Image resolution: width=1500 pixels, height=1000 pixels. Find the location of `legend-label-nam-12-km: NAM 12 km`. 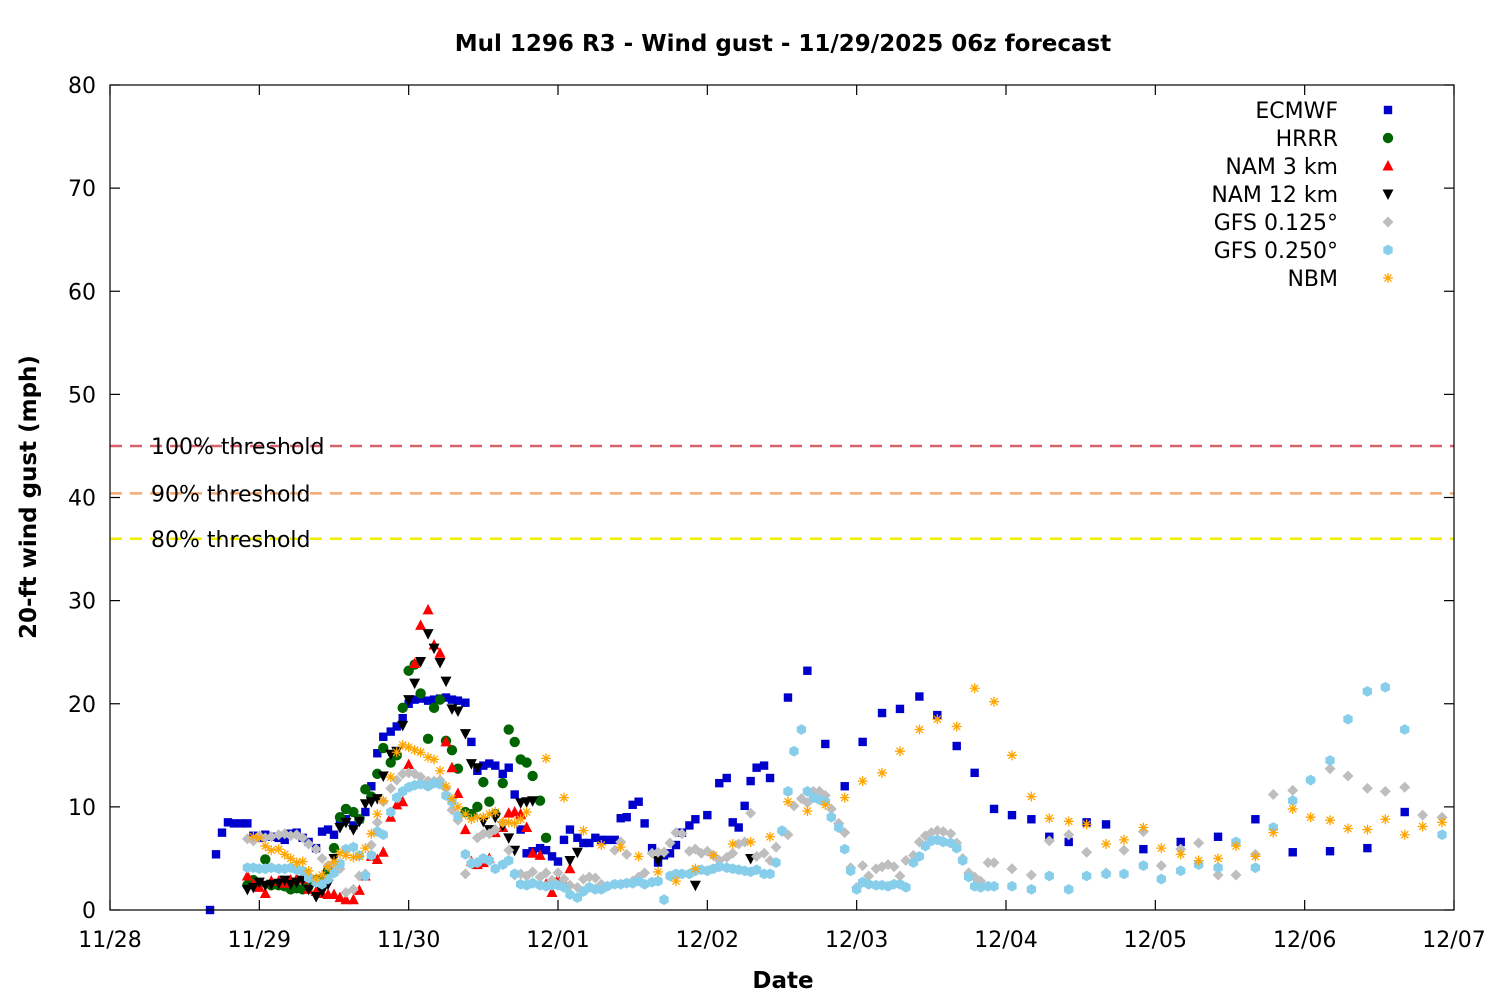

legend-label-nam-12-km: NAM 12 km is located at coordinates (1274, 195).